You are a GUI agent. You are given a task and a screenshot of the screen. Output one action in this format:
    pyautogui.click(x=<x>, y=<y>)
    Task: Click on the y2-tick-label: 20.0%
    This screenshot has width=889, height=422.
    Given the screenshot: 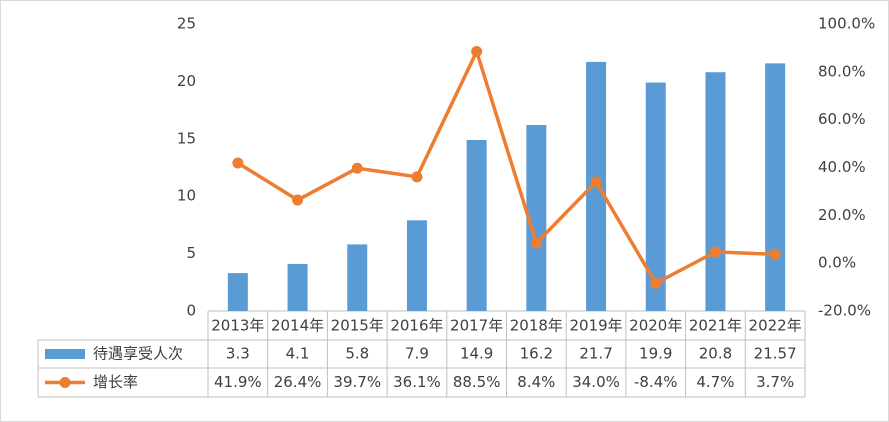 What is the action you would take?
    pyautogui.click(x=842, y=215)
    